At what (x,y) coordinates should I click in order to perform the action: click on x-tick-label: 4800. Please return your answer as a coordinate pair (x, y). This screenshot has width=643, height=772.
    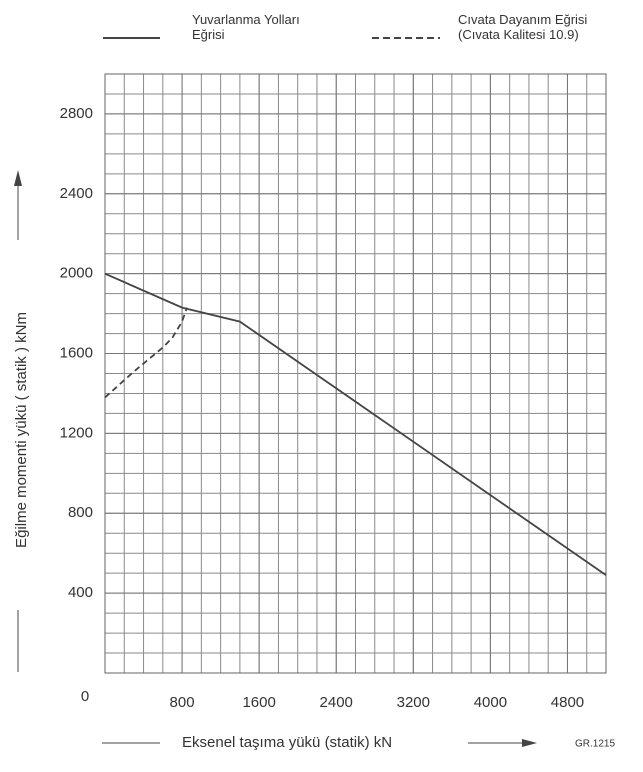
    Looking at the image, I should click on (567, 702).